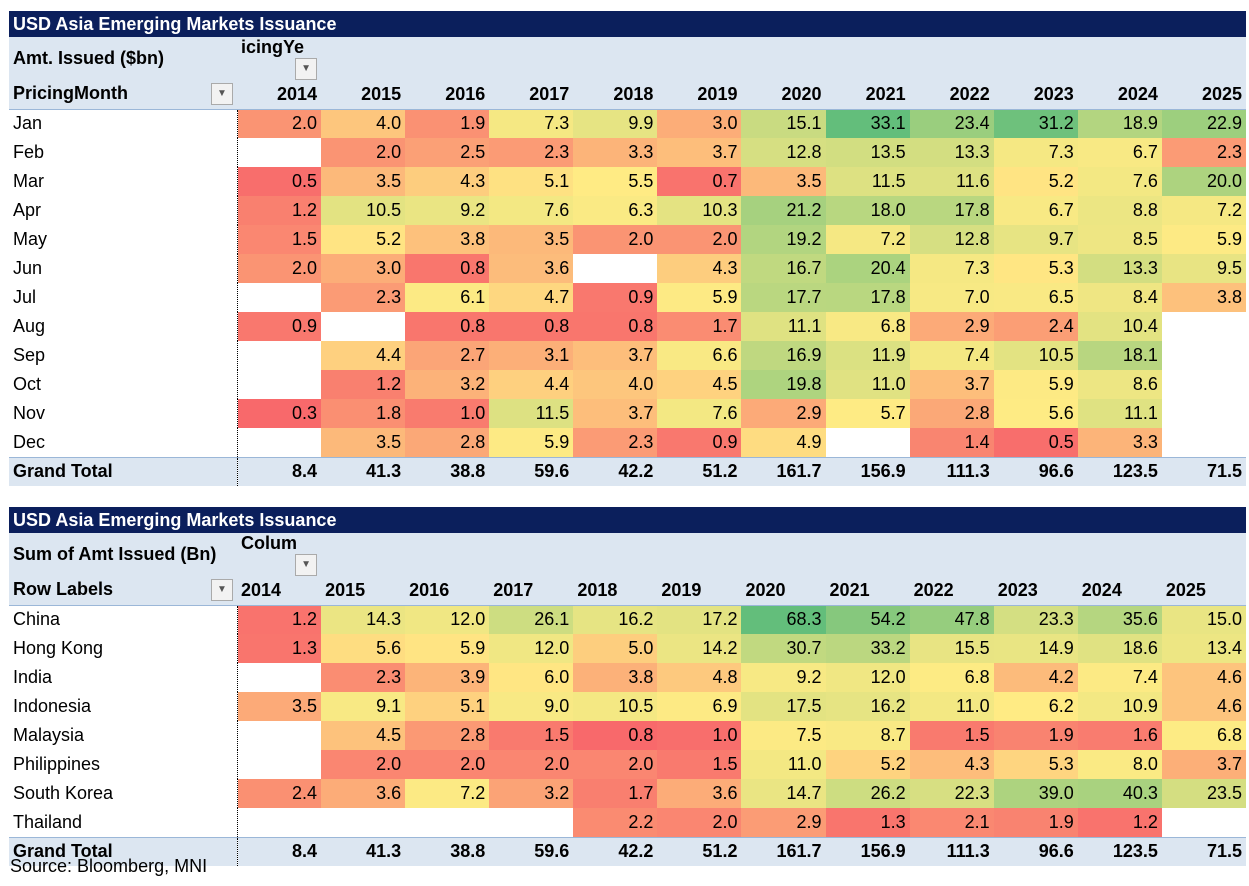 This screenshot has width=1249, height=886. What do you see at coordinates (1035, 471) in the screenshot?
I see `grand-total-cell: 96.6` at bounding box center [1035, 471].